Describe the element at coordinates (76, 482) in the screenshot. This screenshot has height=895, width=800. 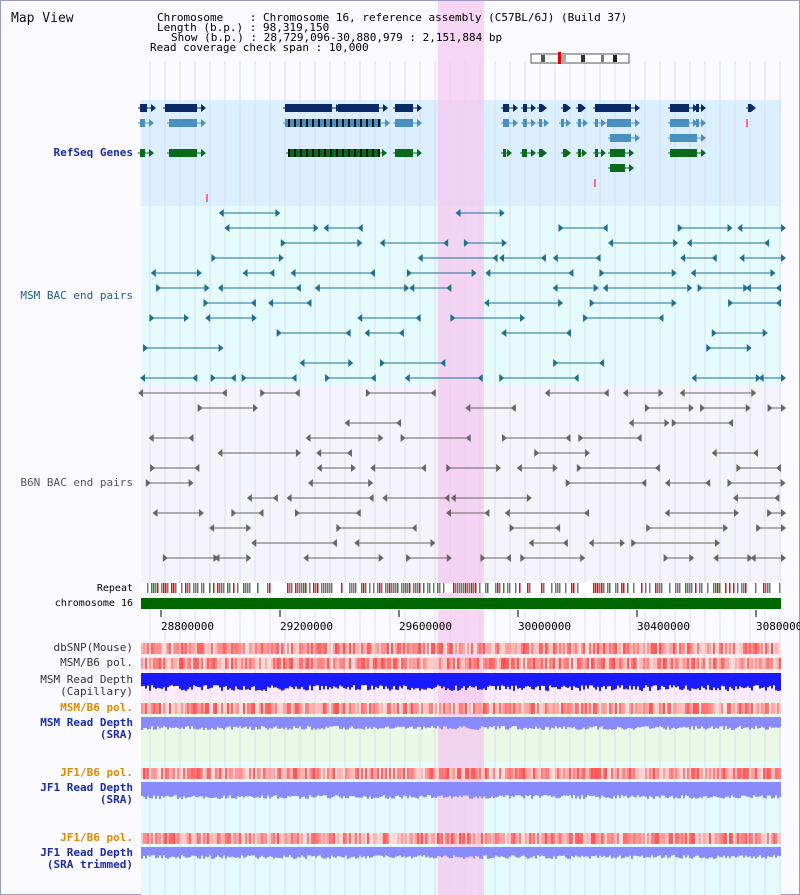
I see `track-label-b6n-bac: B6N BAC end pairs` at that location.